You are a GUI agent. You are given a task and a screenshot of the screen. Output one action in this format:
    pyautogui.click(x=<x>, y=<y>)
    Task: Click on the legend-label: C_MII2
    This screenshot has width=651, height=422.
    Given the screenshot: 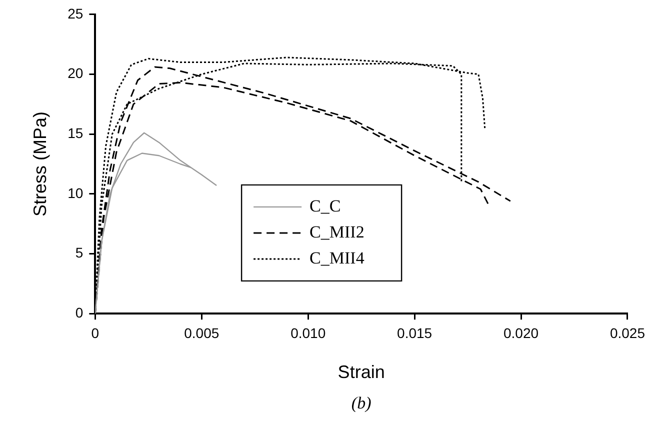 What is the action you would take?
    pyautogui.click(x=337, y=232)
    